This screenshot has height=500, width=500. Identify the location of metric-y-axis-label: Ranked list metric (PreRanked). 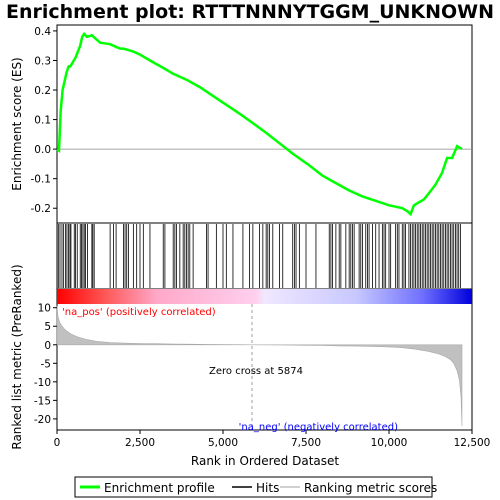
(17, 356).